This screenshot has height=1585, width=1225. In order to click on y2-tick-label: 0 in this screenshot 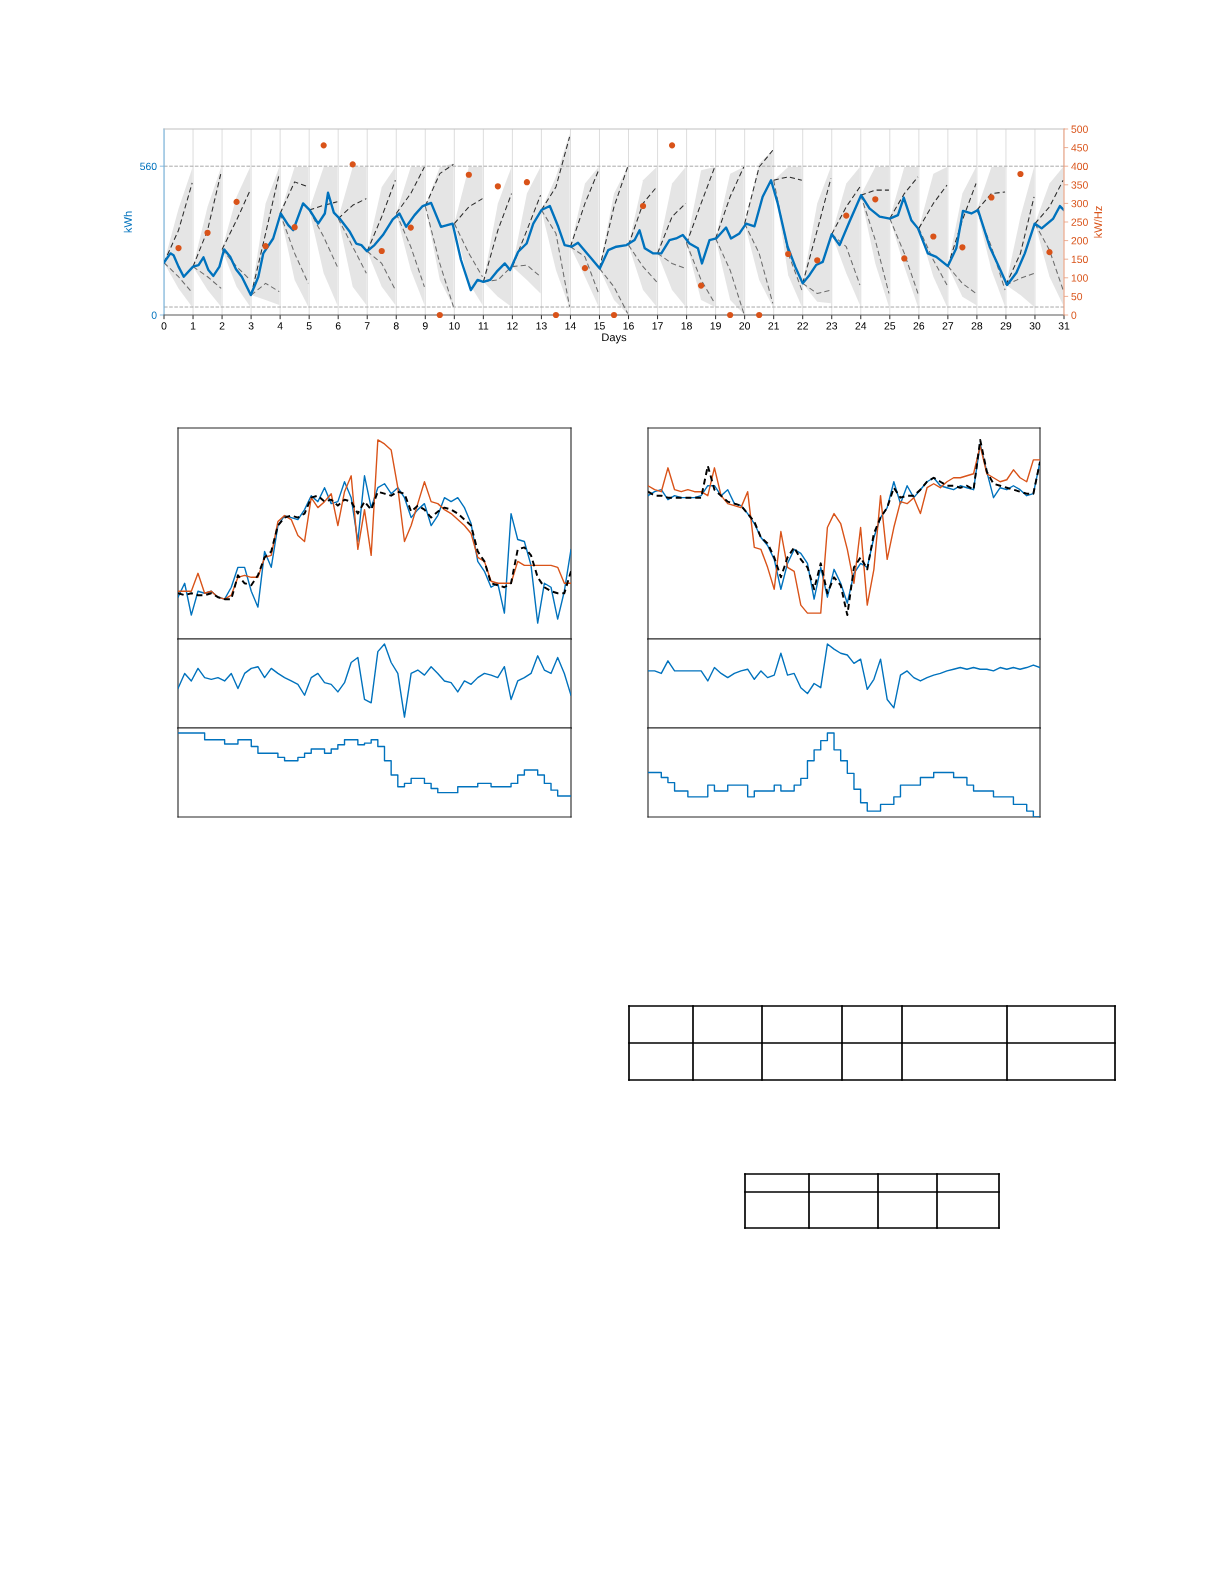, I will do `click(1074, 315)`.